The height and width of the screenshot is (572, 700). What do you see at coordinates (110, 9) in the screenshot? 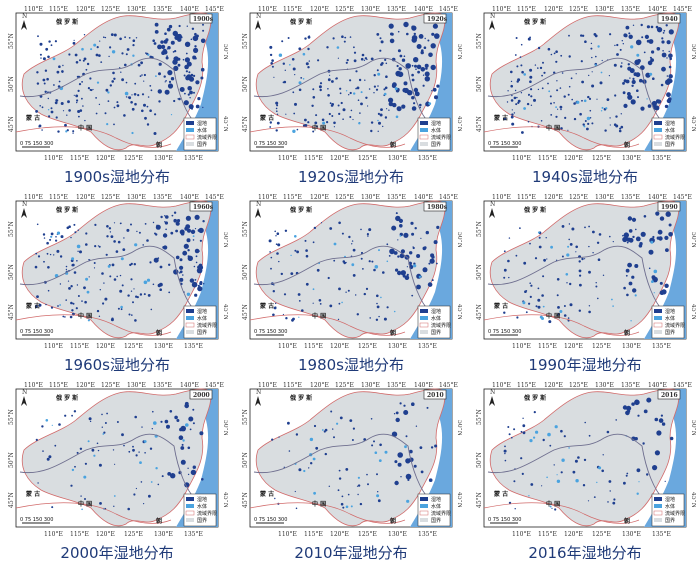
I see `longitude-tick-label: 125°E` at bounding box center [110, 9].